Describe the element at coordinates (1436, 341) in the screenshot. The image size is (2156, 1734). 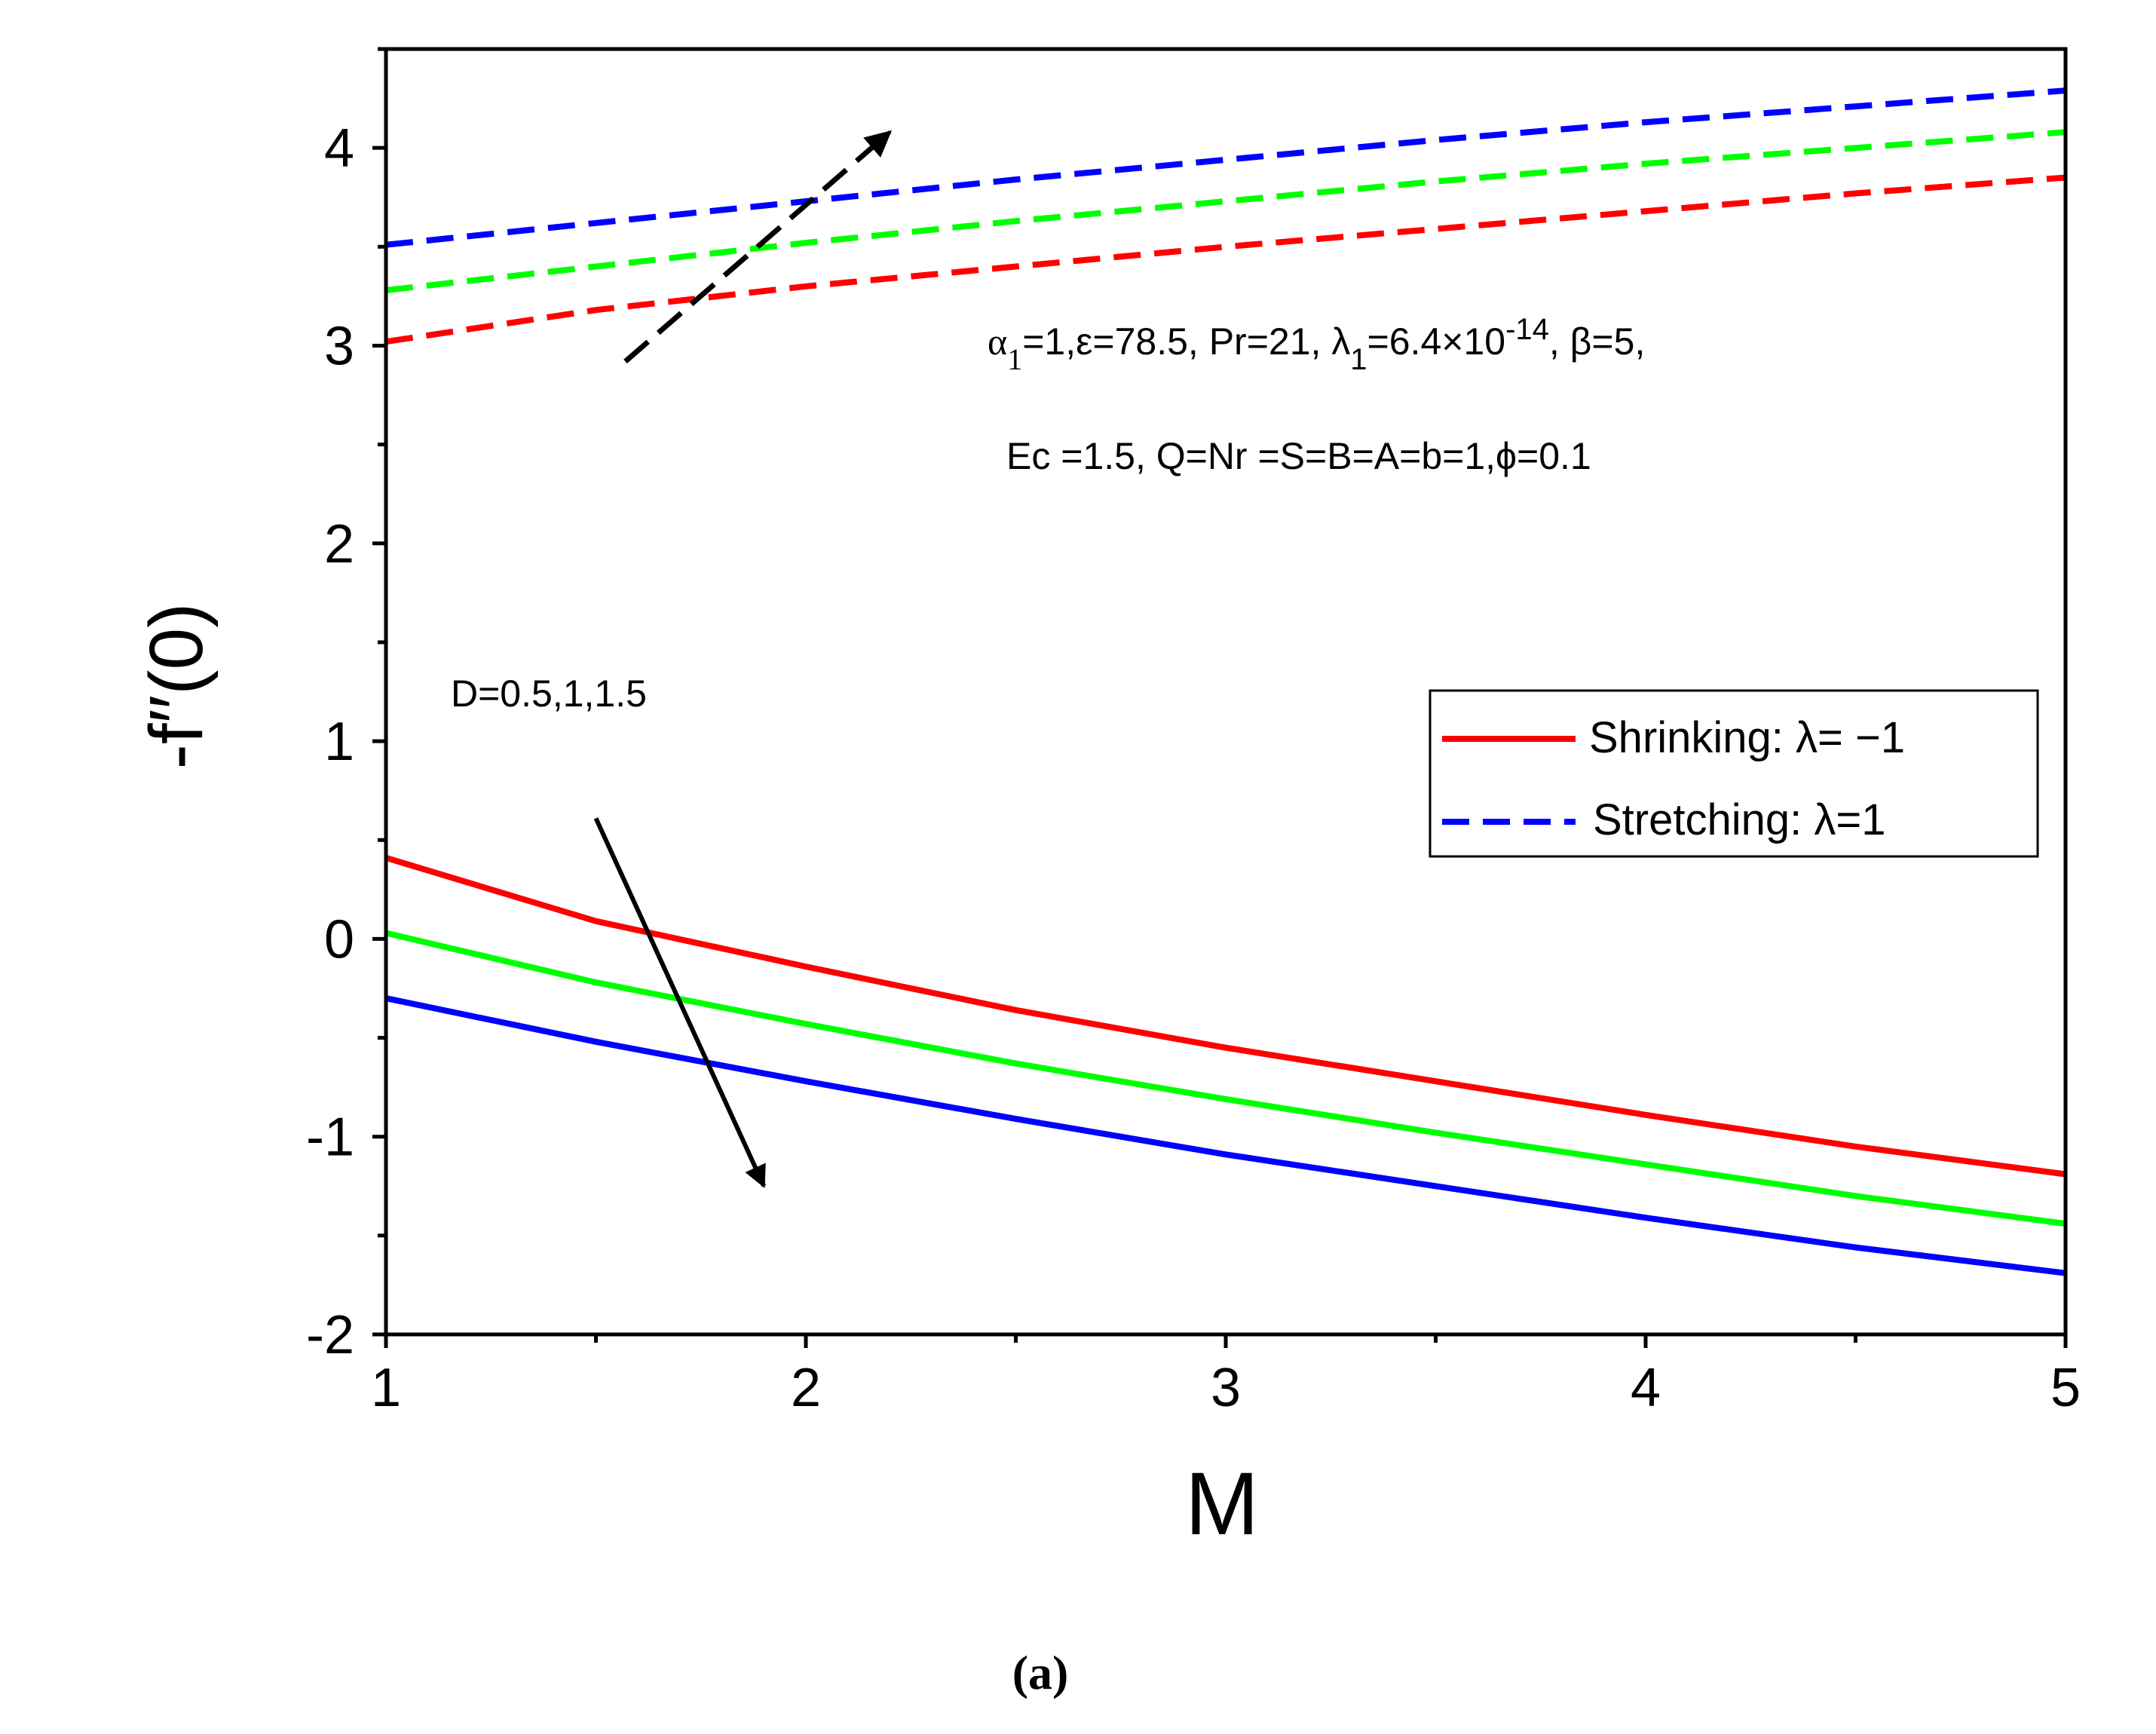
I see `params-mid-2: =6.4×10` at that location.